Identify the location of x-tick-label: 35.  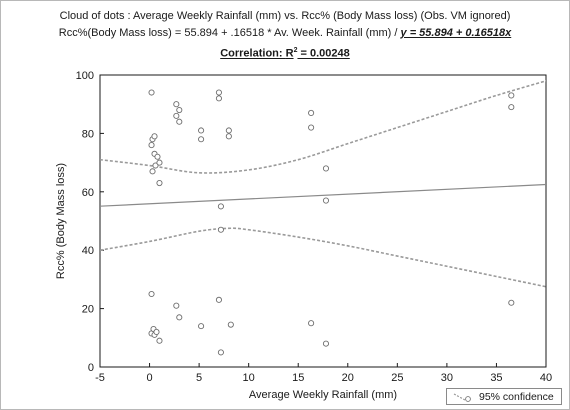
(496, 378).